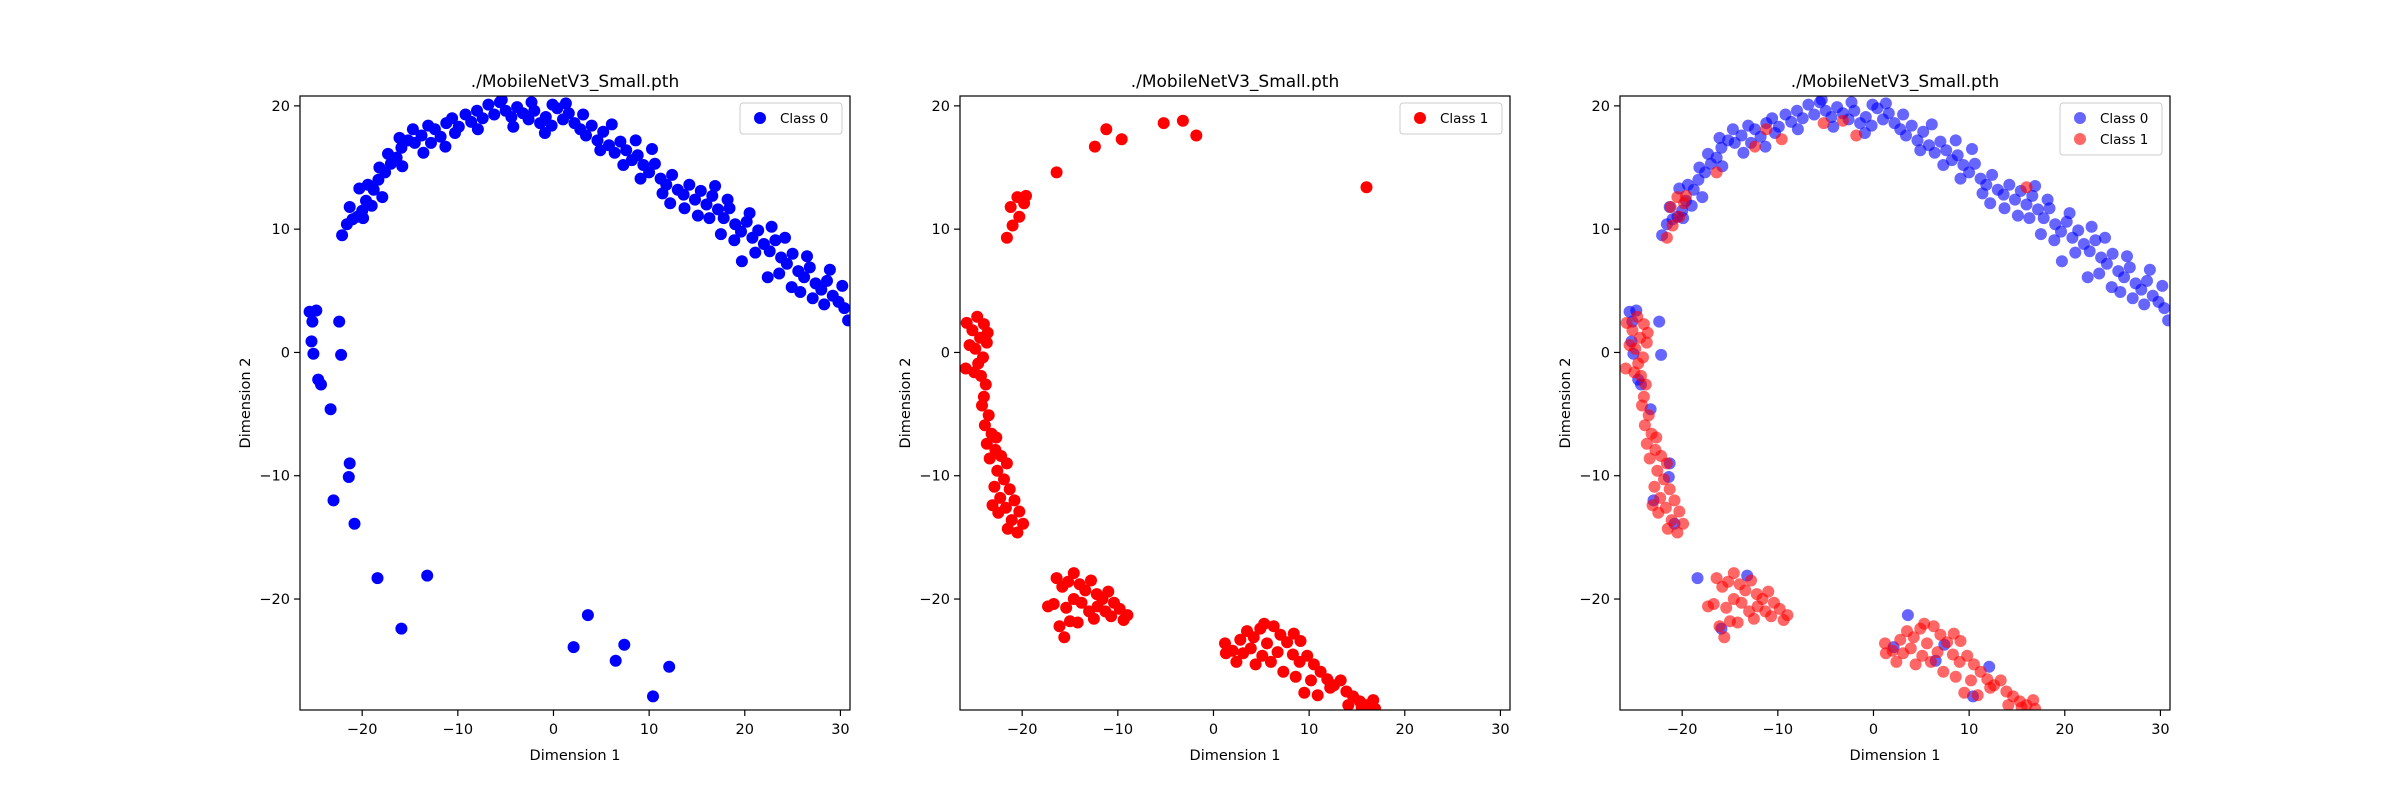 The image size is (2400, 801). I want to click on x-tick-label: 0, so click(553, 730).